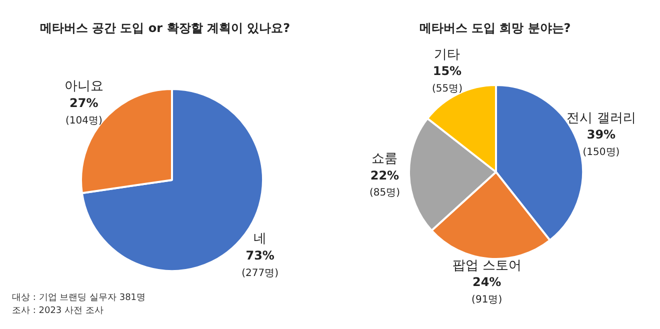  Describe the element at coordinates (447, 79) in the screenshot. I see `data-label: 15% (55명)` at that location.